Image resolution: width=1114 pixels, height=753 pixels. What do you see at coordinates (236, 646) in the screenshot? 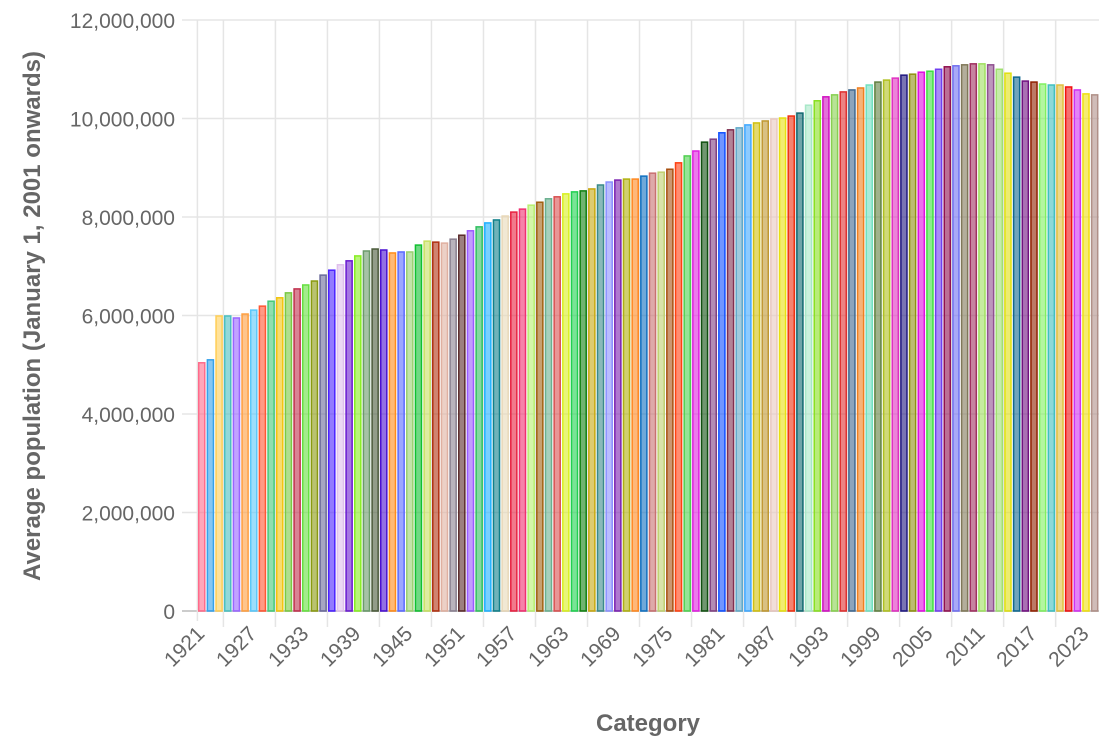
I see `x-tick-label: 1927` at bounding box center [236, 646].